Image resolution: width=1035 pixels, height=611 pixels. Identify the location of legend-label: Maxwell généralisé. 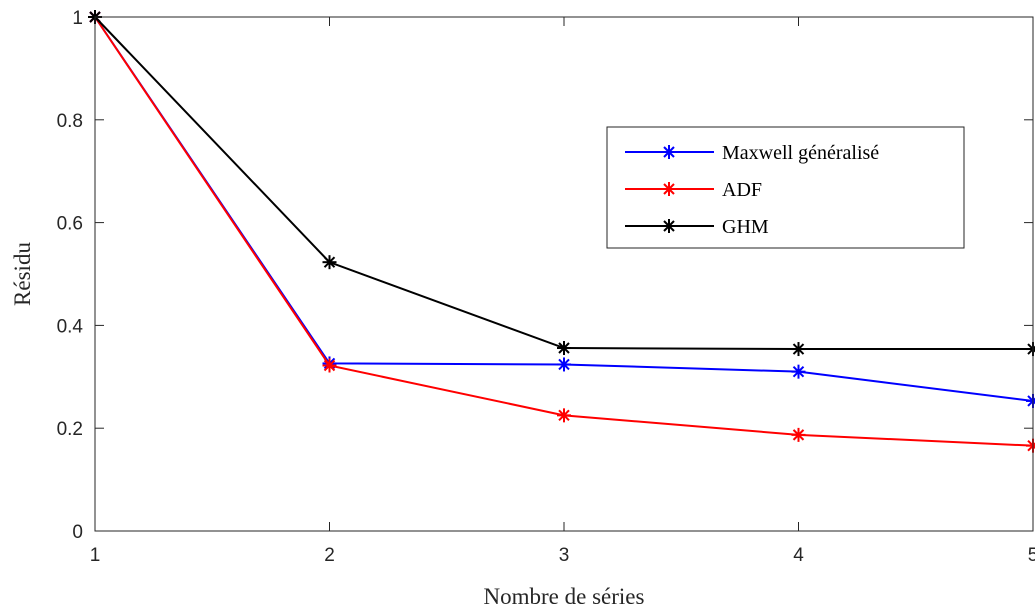
(800, 153).